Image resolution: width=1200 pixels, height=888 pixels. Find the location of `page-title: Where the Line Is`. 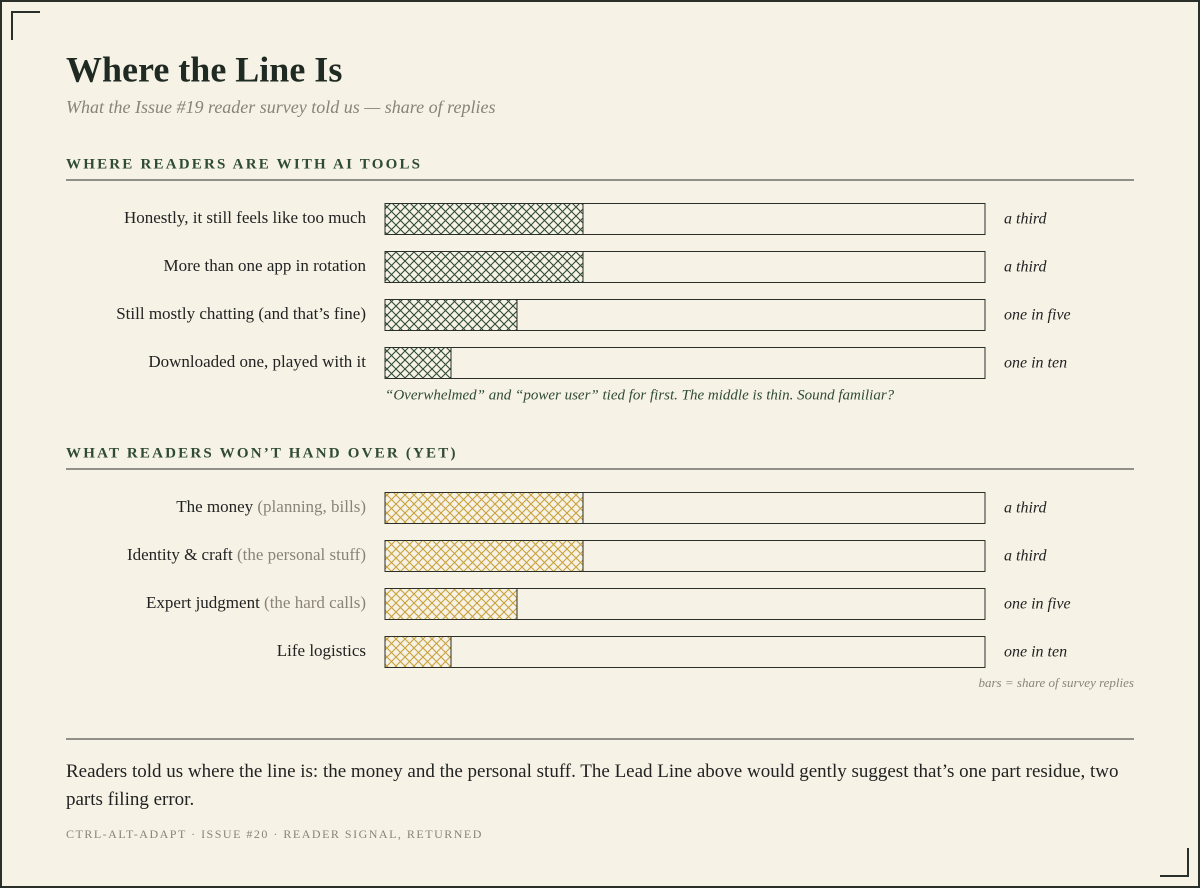

page-title: Where the Line Is is located at coordinates (204, 69).